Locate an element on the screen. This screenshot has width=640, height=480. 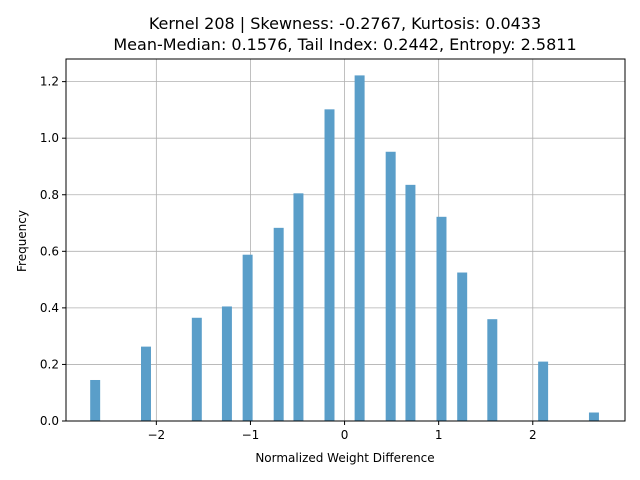
x-axis-label: Normalized Weight Difference is located at coordinates (344, 458).